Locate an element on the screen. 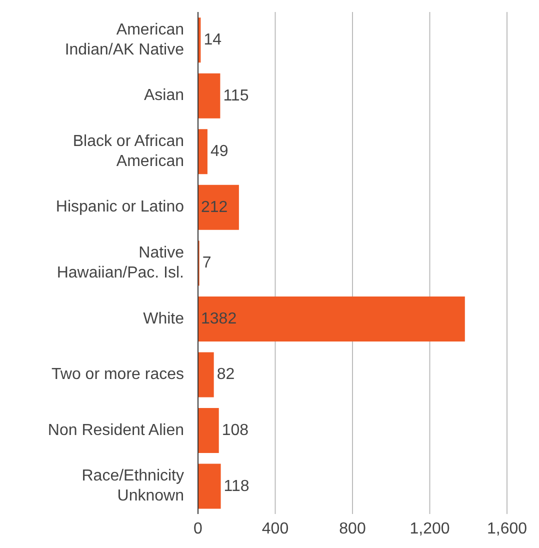 This screenshot has height=548, width=539. y-tick-label: Asian is located at coordinates (164, 95).